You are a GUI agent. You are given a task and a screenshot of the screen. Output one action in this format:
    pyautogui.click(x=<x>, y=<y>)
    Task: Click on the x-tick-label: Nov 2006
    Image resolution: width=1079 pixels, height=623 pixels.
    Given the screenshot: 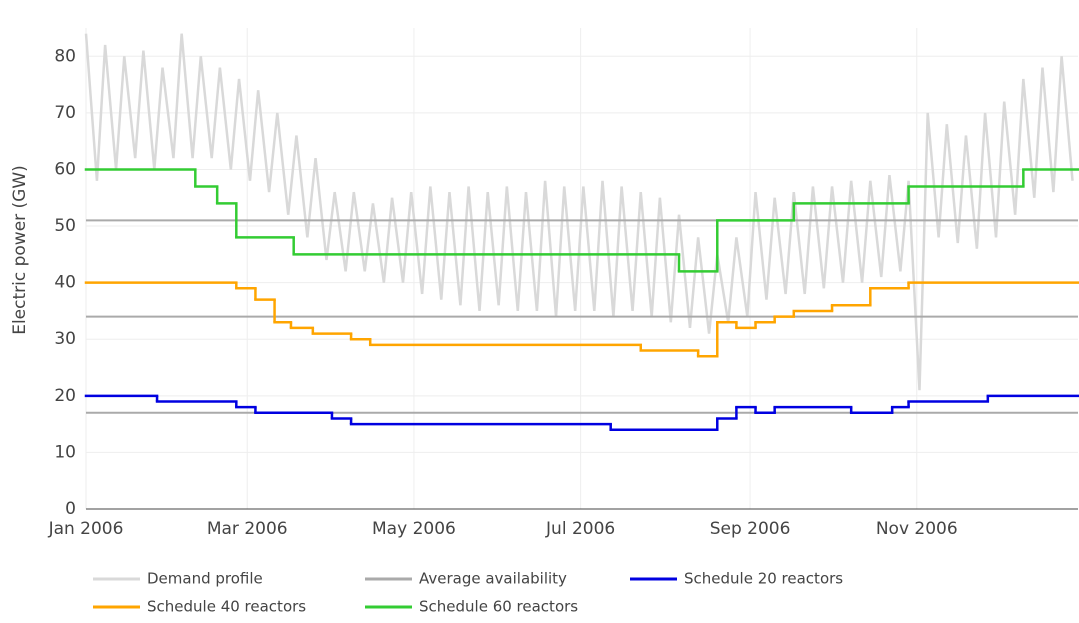 What is the action you would take?
    pyautogui.click(x=917, y=529)
    